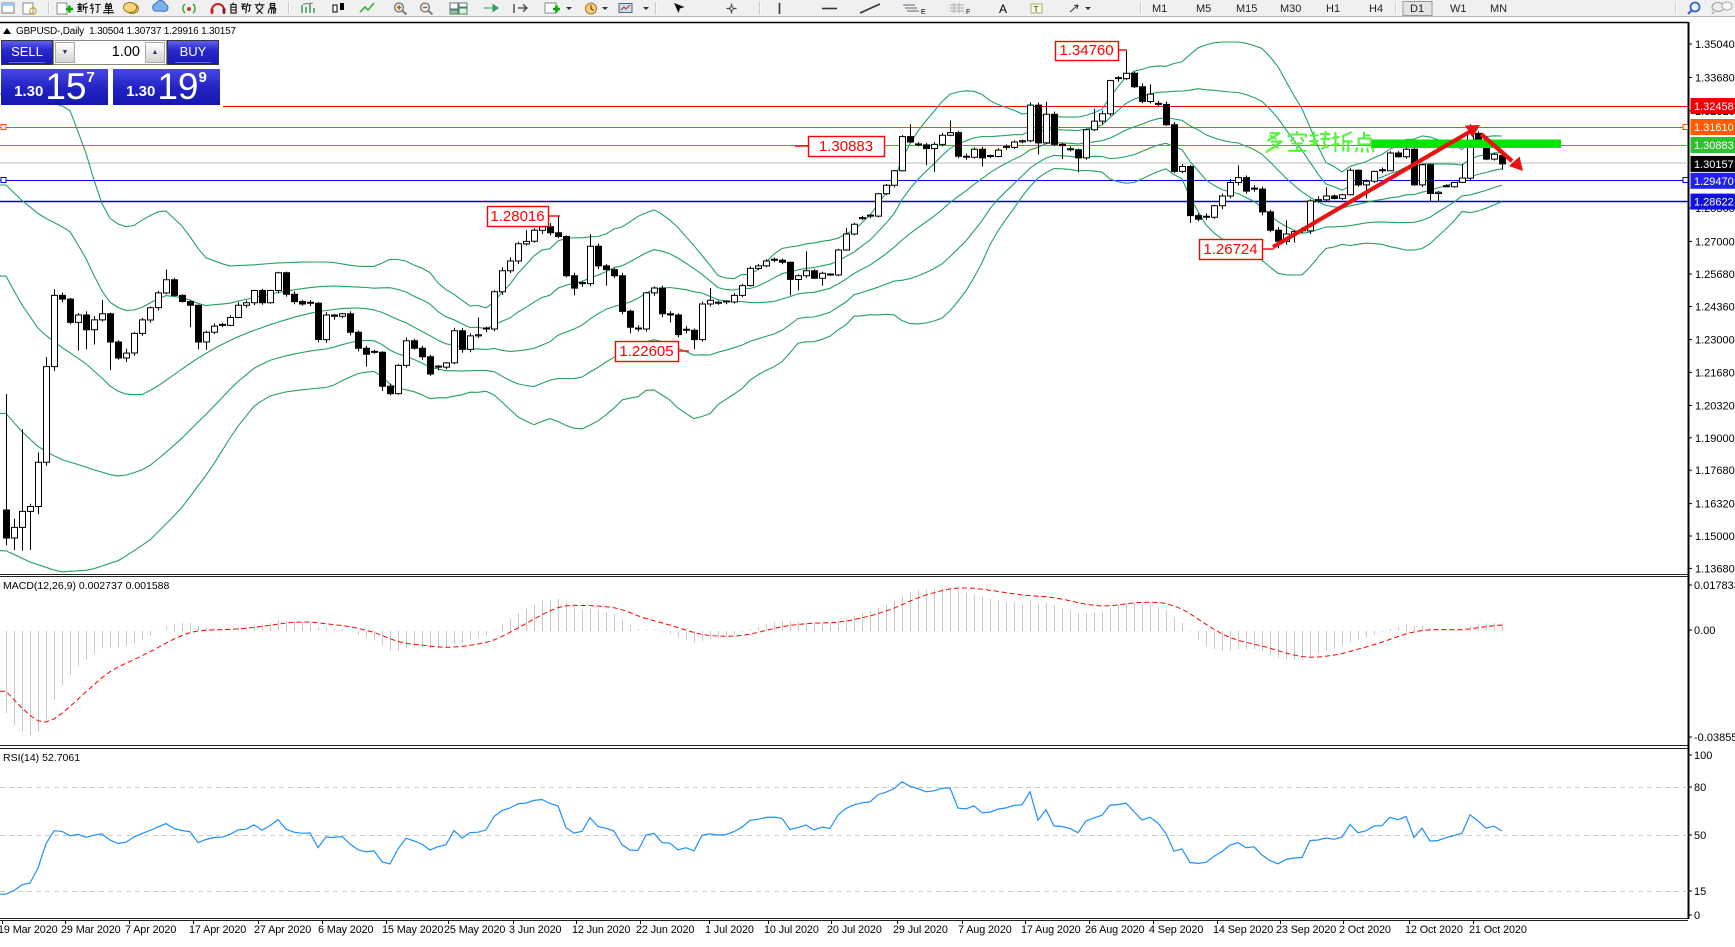 Image resolution: width=1735 pixels, height=947 pixels. I want to click on svg-text: 29 Mar 2020, so click(91, 930).